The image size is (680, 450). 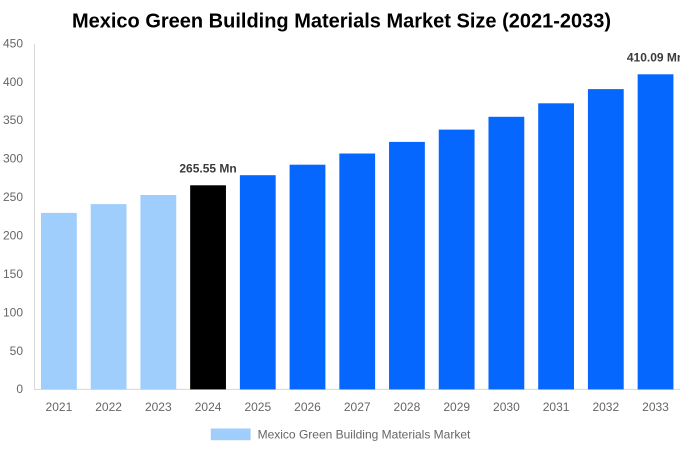 I want to click on svg-text: 250, so click(x=13, y=197).